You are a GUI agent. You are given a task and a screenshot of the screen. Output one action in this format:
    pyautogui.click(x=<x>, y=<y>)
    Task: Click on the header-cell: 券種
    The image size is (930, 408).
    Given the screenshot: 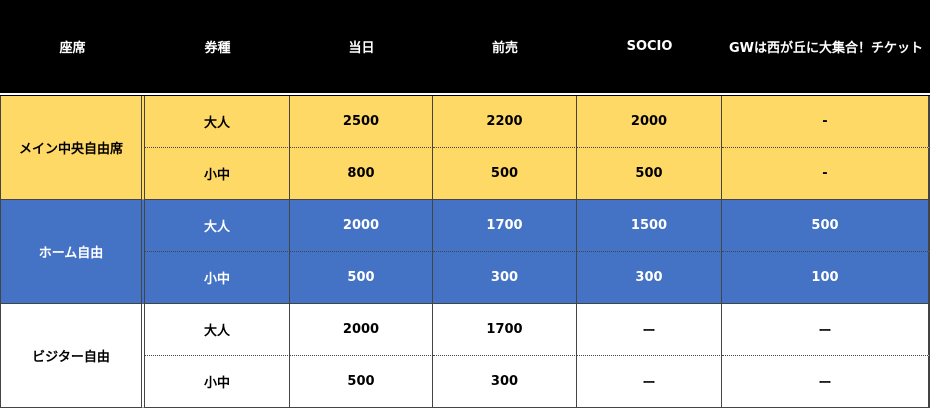 What is the action you would take?
    pyautogui.click(x=217, y=46)
    